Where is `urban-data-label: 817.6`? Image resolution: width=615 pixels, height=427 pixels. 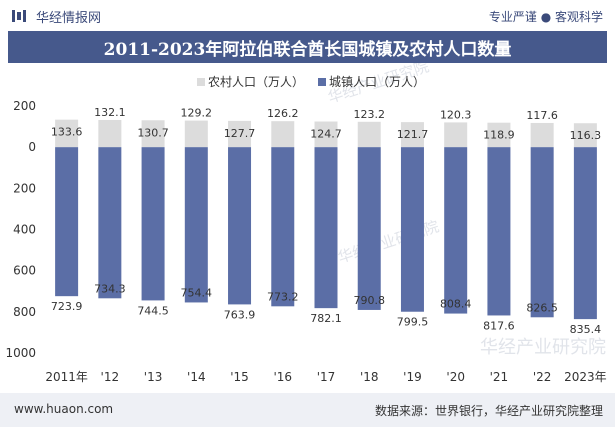 urban-data-label: 817.6 is located at coordinates (499, 325).